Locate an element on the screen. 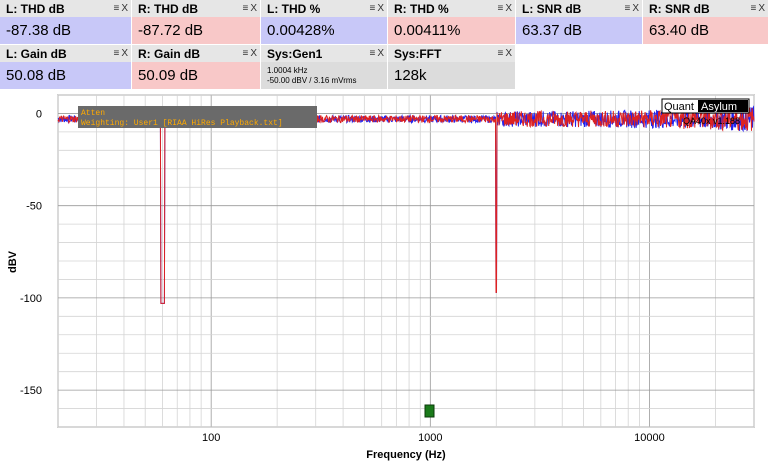 This screenshot has height=466, width=769. version-label: QA40x v1.188 is located at coordinates (711, 121).